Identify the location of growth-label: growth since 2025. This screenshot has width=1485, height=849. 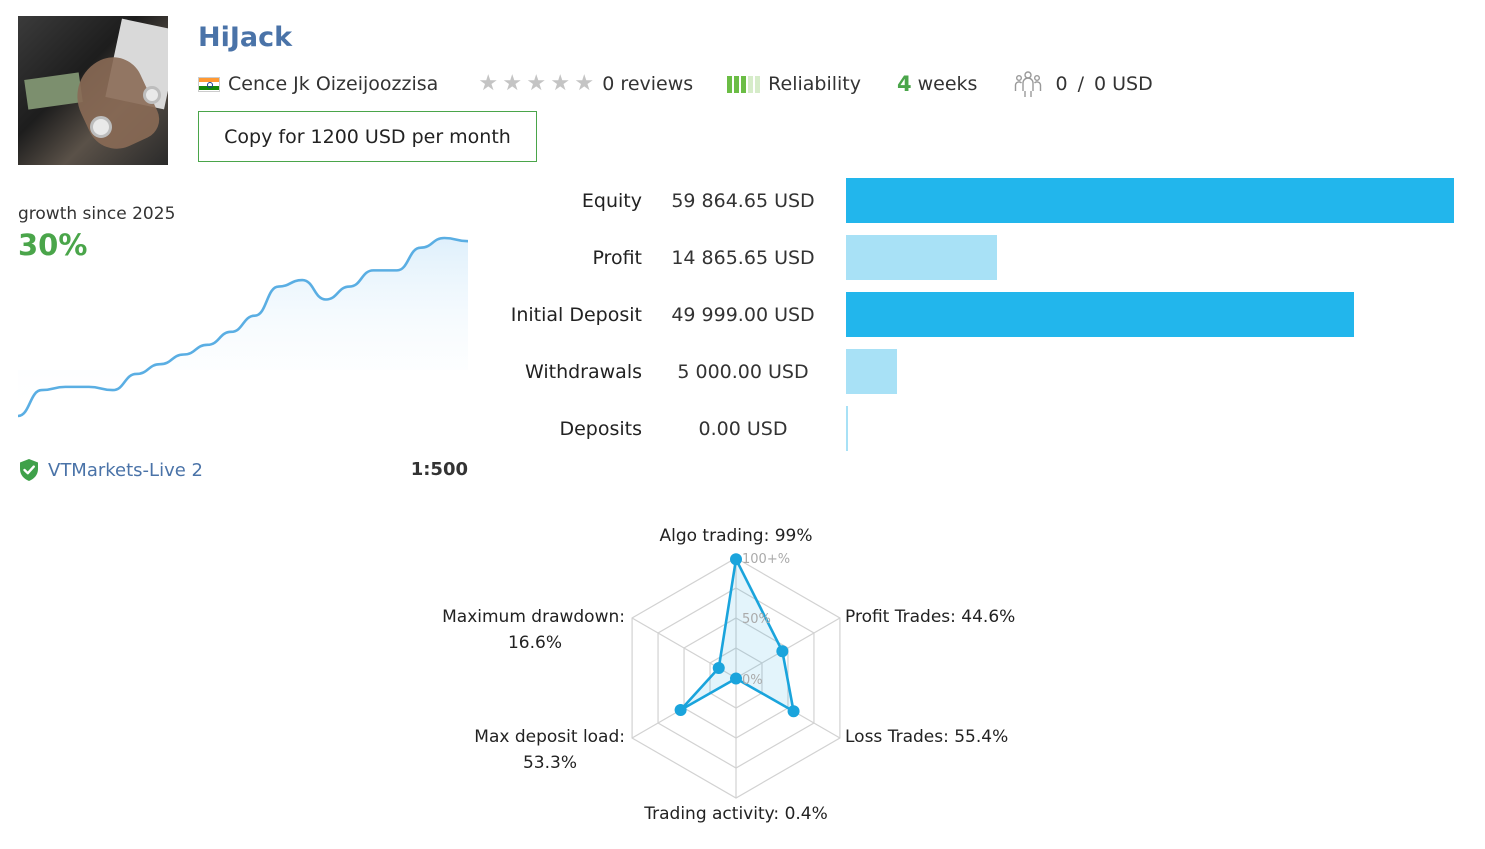
(97, 214).